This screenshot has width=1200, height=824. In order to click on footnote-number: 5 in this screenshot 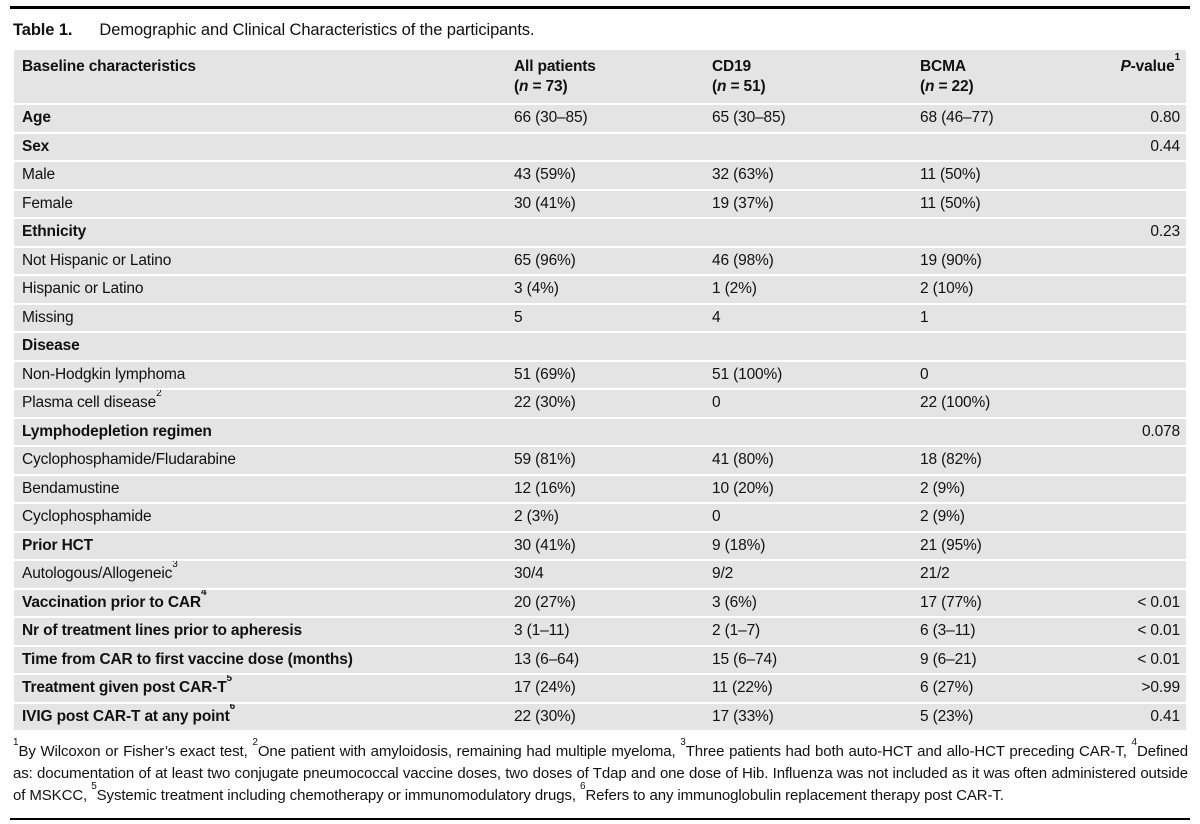, I will do `click(94, 786)`.